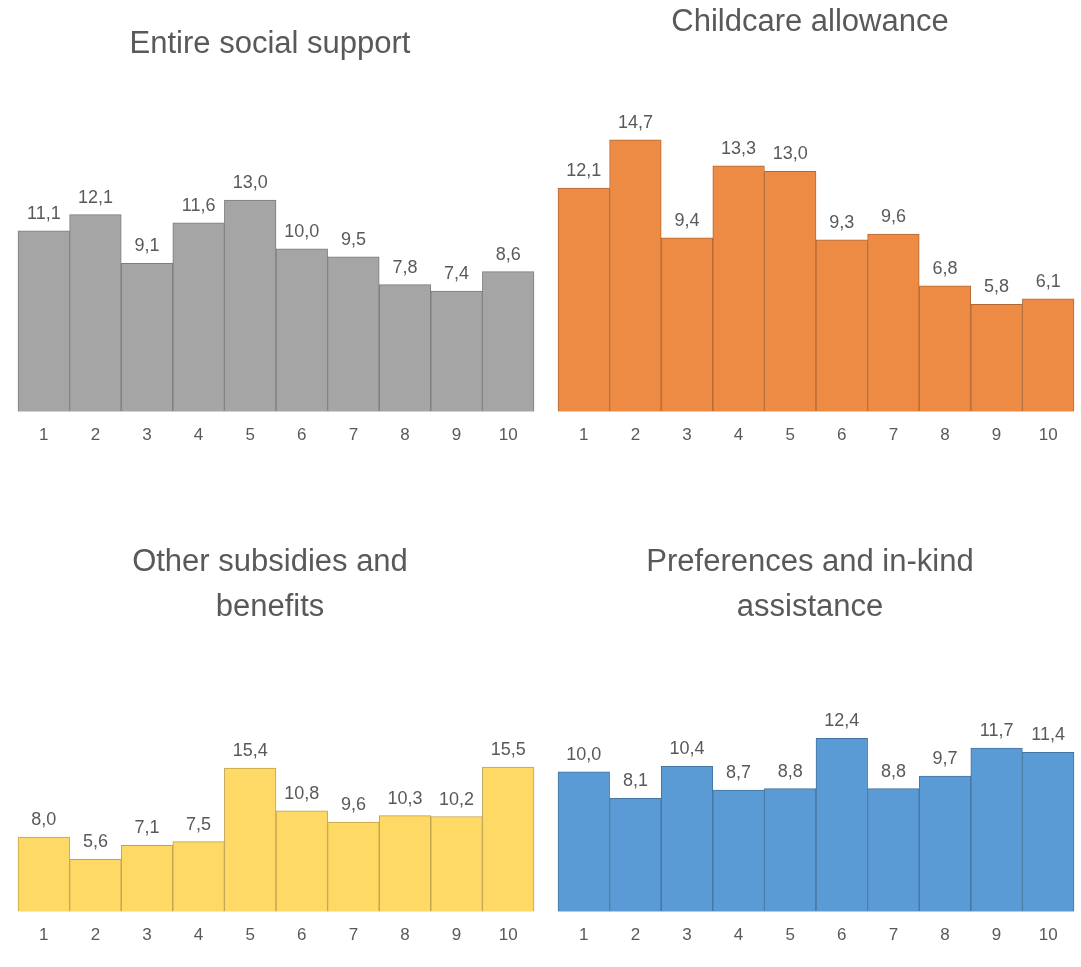 This screenshot has height=967, width=1081. What do you see at coordinates (842, 221) in the screenshot?
I see `data-label: 9,3` at bounding box center [842, 221].